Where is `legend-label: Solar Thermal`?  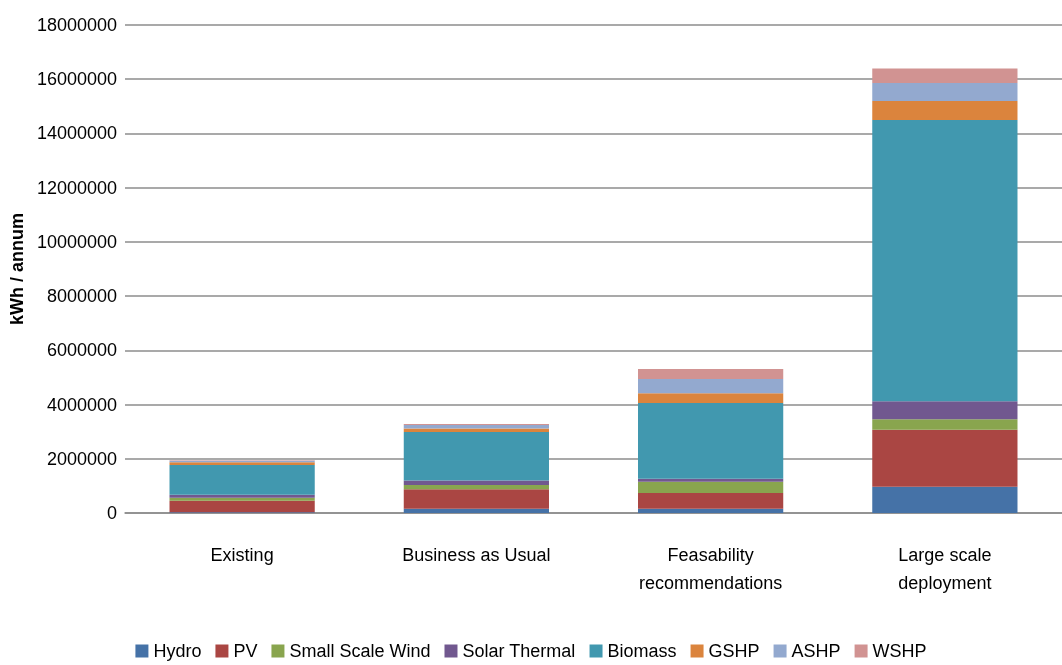 legend-label: Solar Thermal is located at coordinates (519, 651).